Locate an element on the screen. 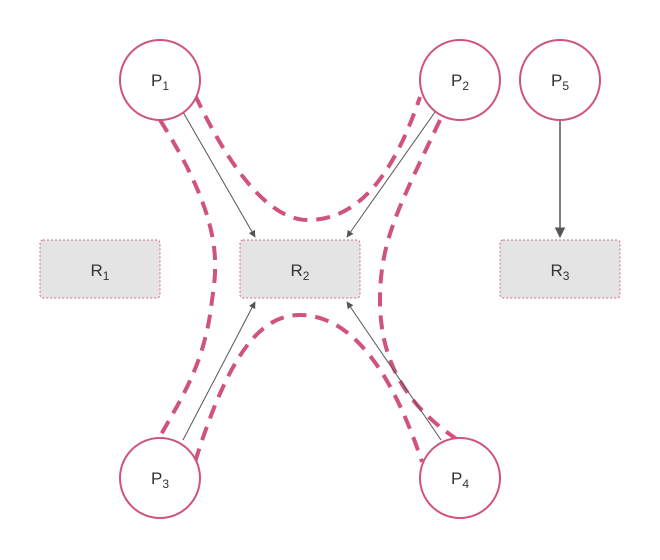 The width and height of the screenshot is (660, 560). process-p4: P4 is located at coordinates (460, 478).